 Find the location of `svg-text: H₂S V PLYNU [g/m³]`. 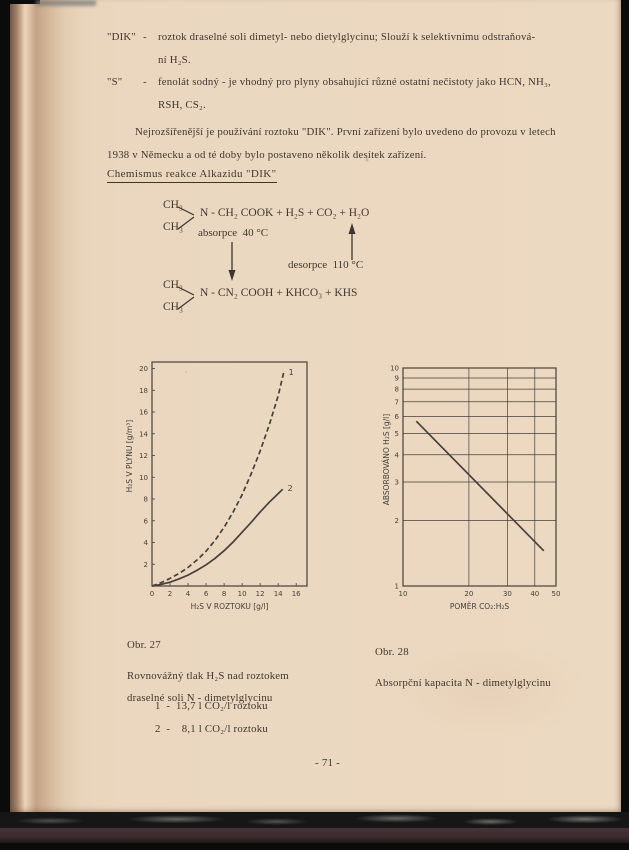

svg-text: H₂S V PLYNU [g/m³] is located at coordinates (129, 456).